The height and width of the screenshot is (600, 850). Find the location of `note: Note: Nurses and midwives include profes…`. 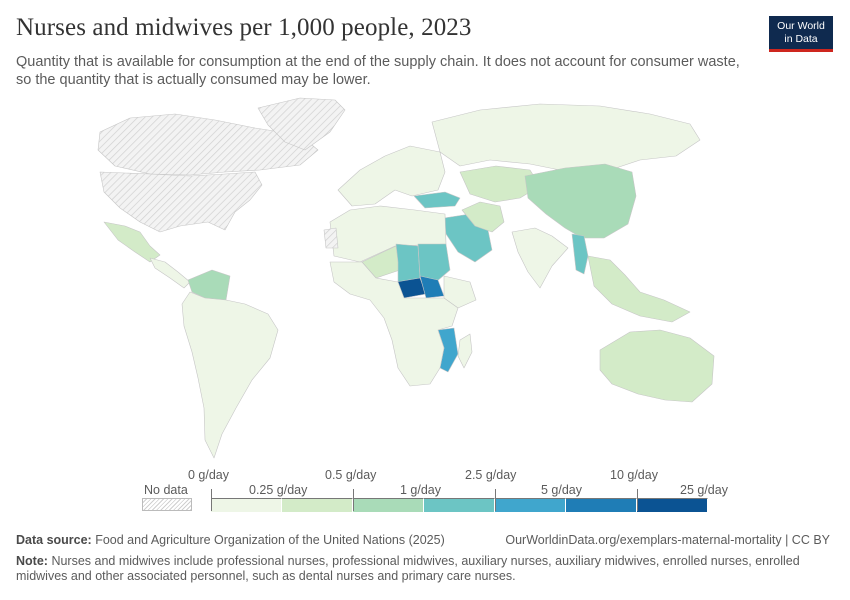

note: Note: Nurses and midwives include profes… is located at coordinates (416, 569).